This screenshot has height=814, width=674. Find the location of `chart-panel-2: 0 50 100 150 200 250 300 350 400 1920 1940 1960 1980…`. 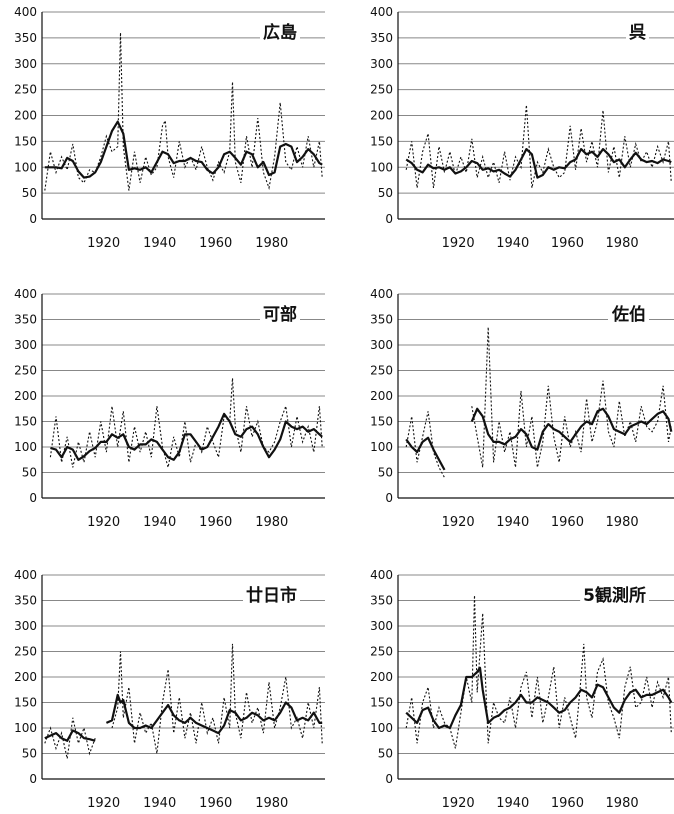

chart-panel-2: 0 50 100 150 200 250 300 350 400 1920 1940 1960 1980… is located at coordinates (522, 128).